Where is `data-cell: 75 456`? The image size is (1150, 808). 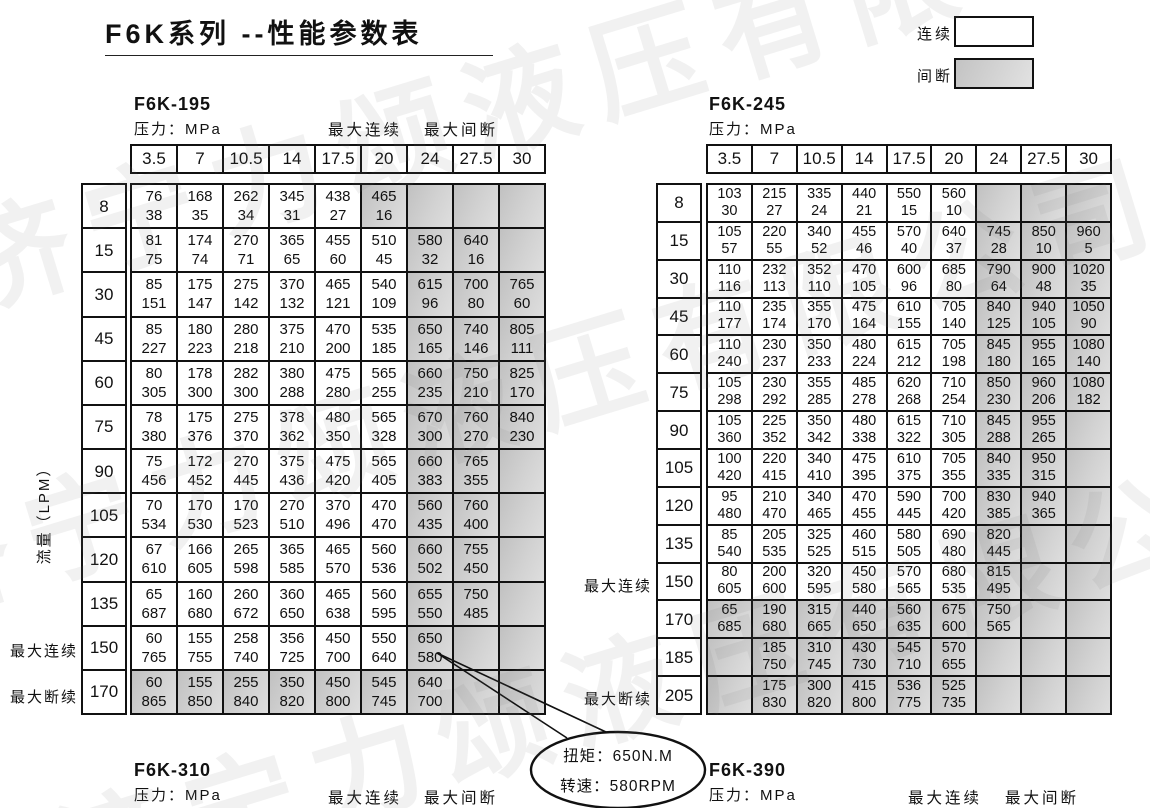 data-cell: 75 456 is located at coordinates (154, 471).